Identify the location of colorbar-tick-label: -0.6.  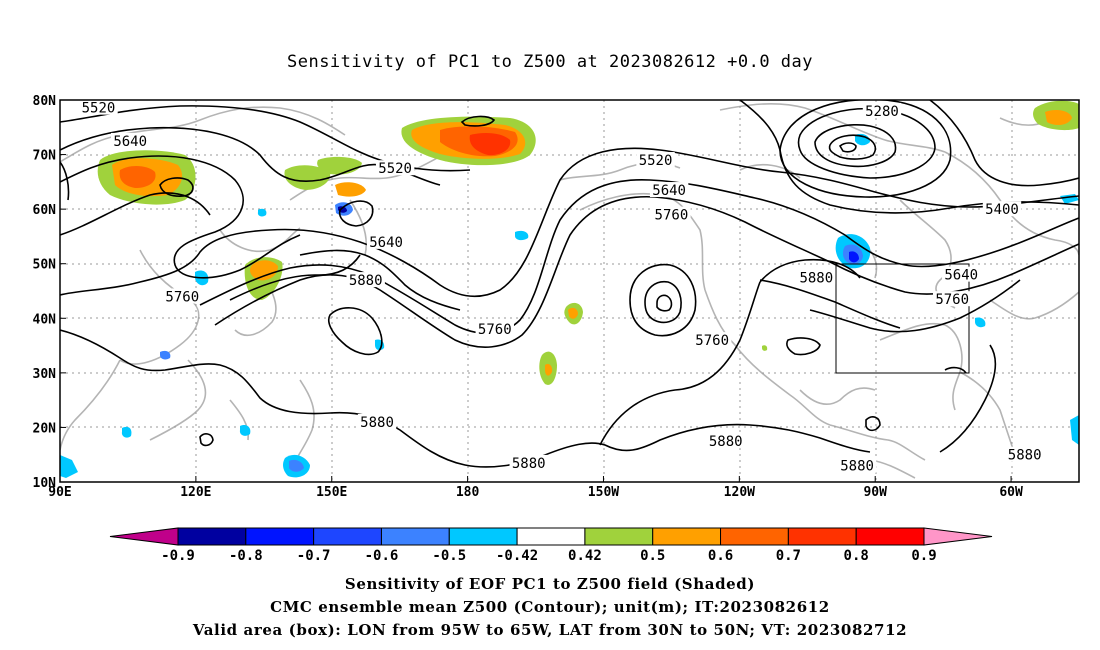
(382, 556).